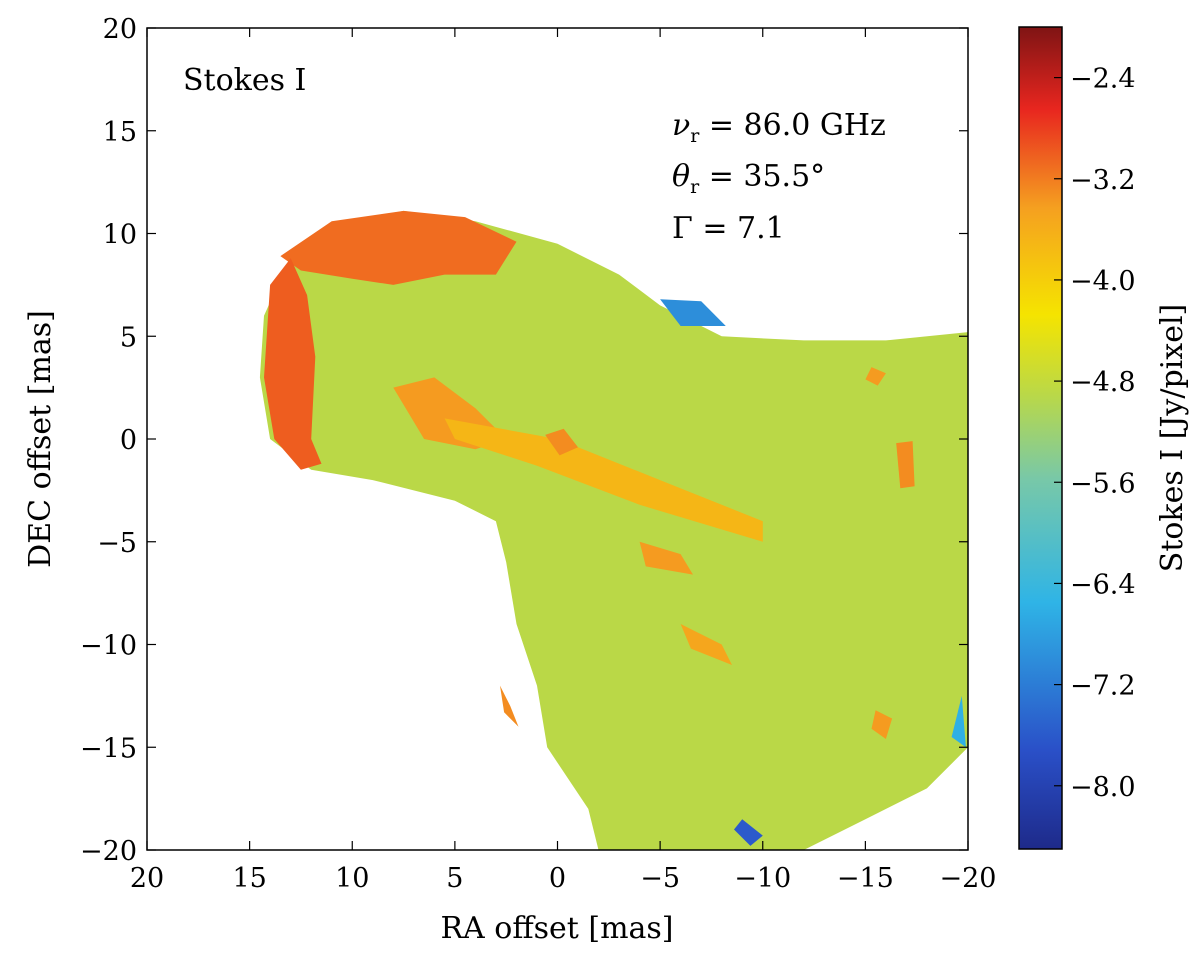  What do you see at coordinates (556, 928) in the screenshot?
I see `x-axis-label: RA offset [mas]` at bounding box center [556, 928].